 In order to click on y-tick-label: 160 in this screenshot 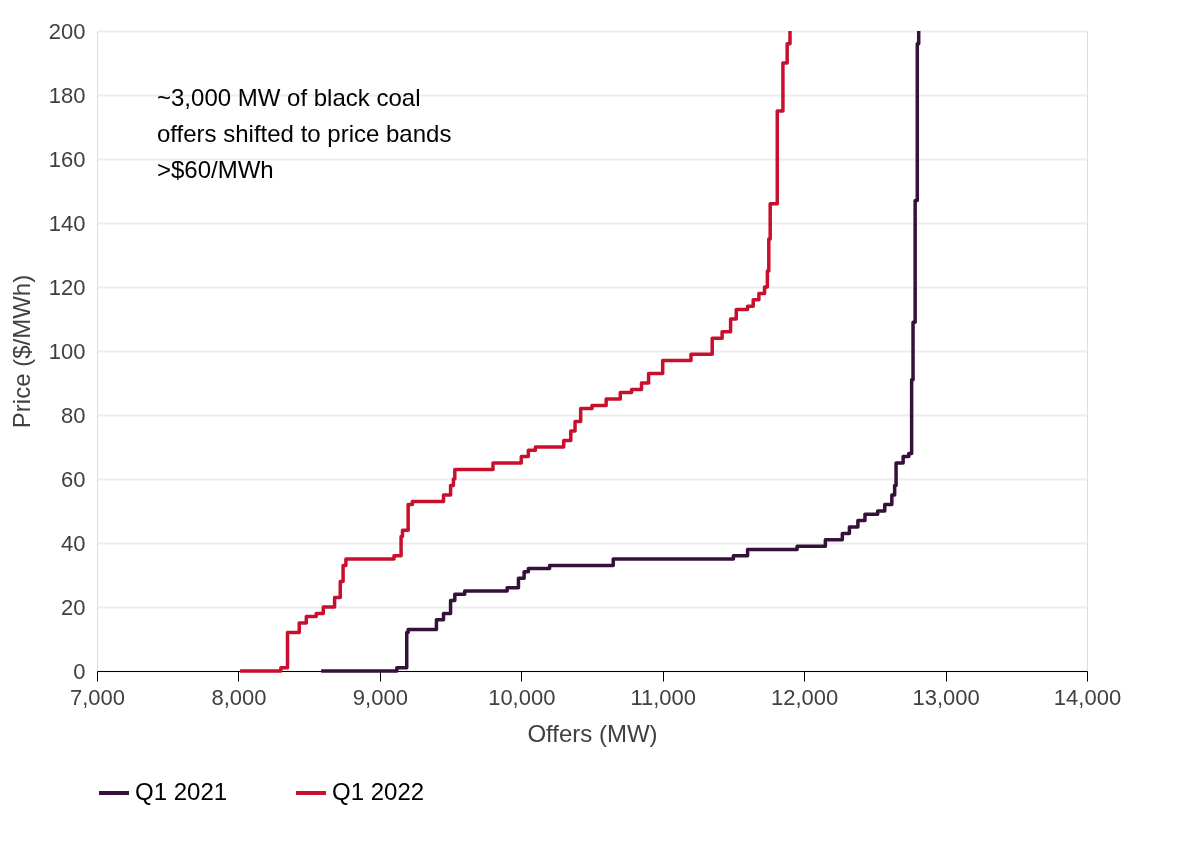, I will do `click(67, 159)`.